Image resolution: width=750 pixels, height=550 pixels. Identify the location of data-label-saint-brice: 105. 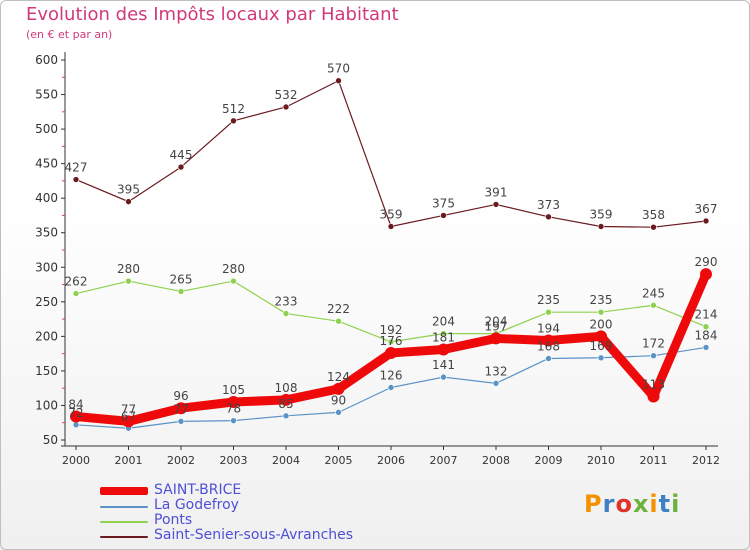
(233, 390).